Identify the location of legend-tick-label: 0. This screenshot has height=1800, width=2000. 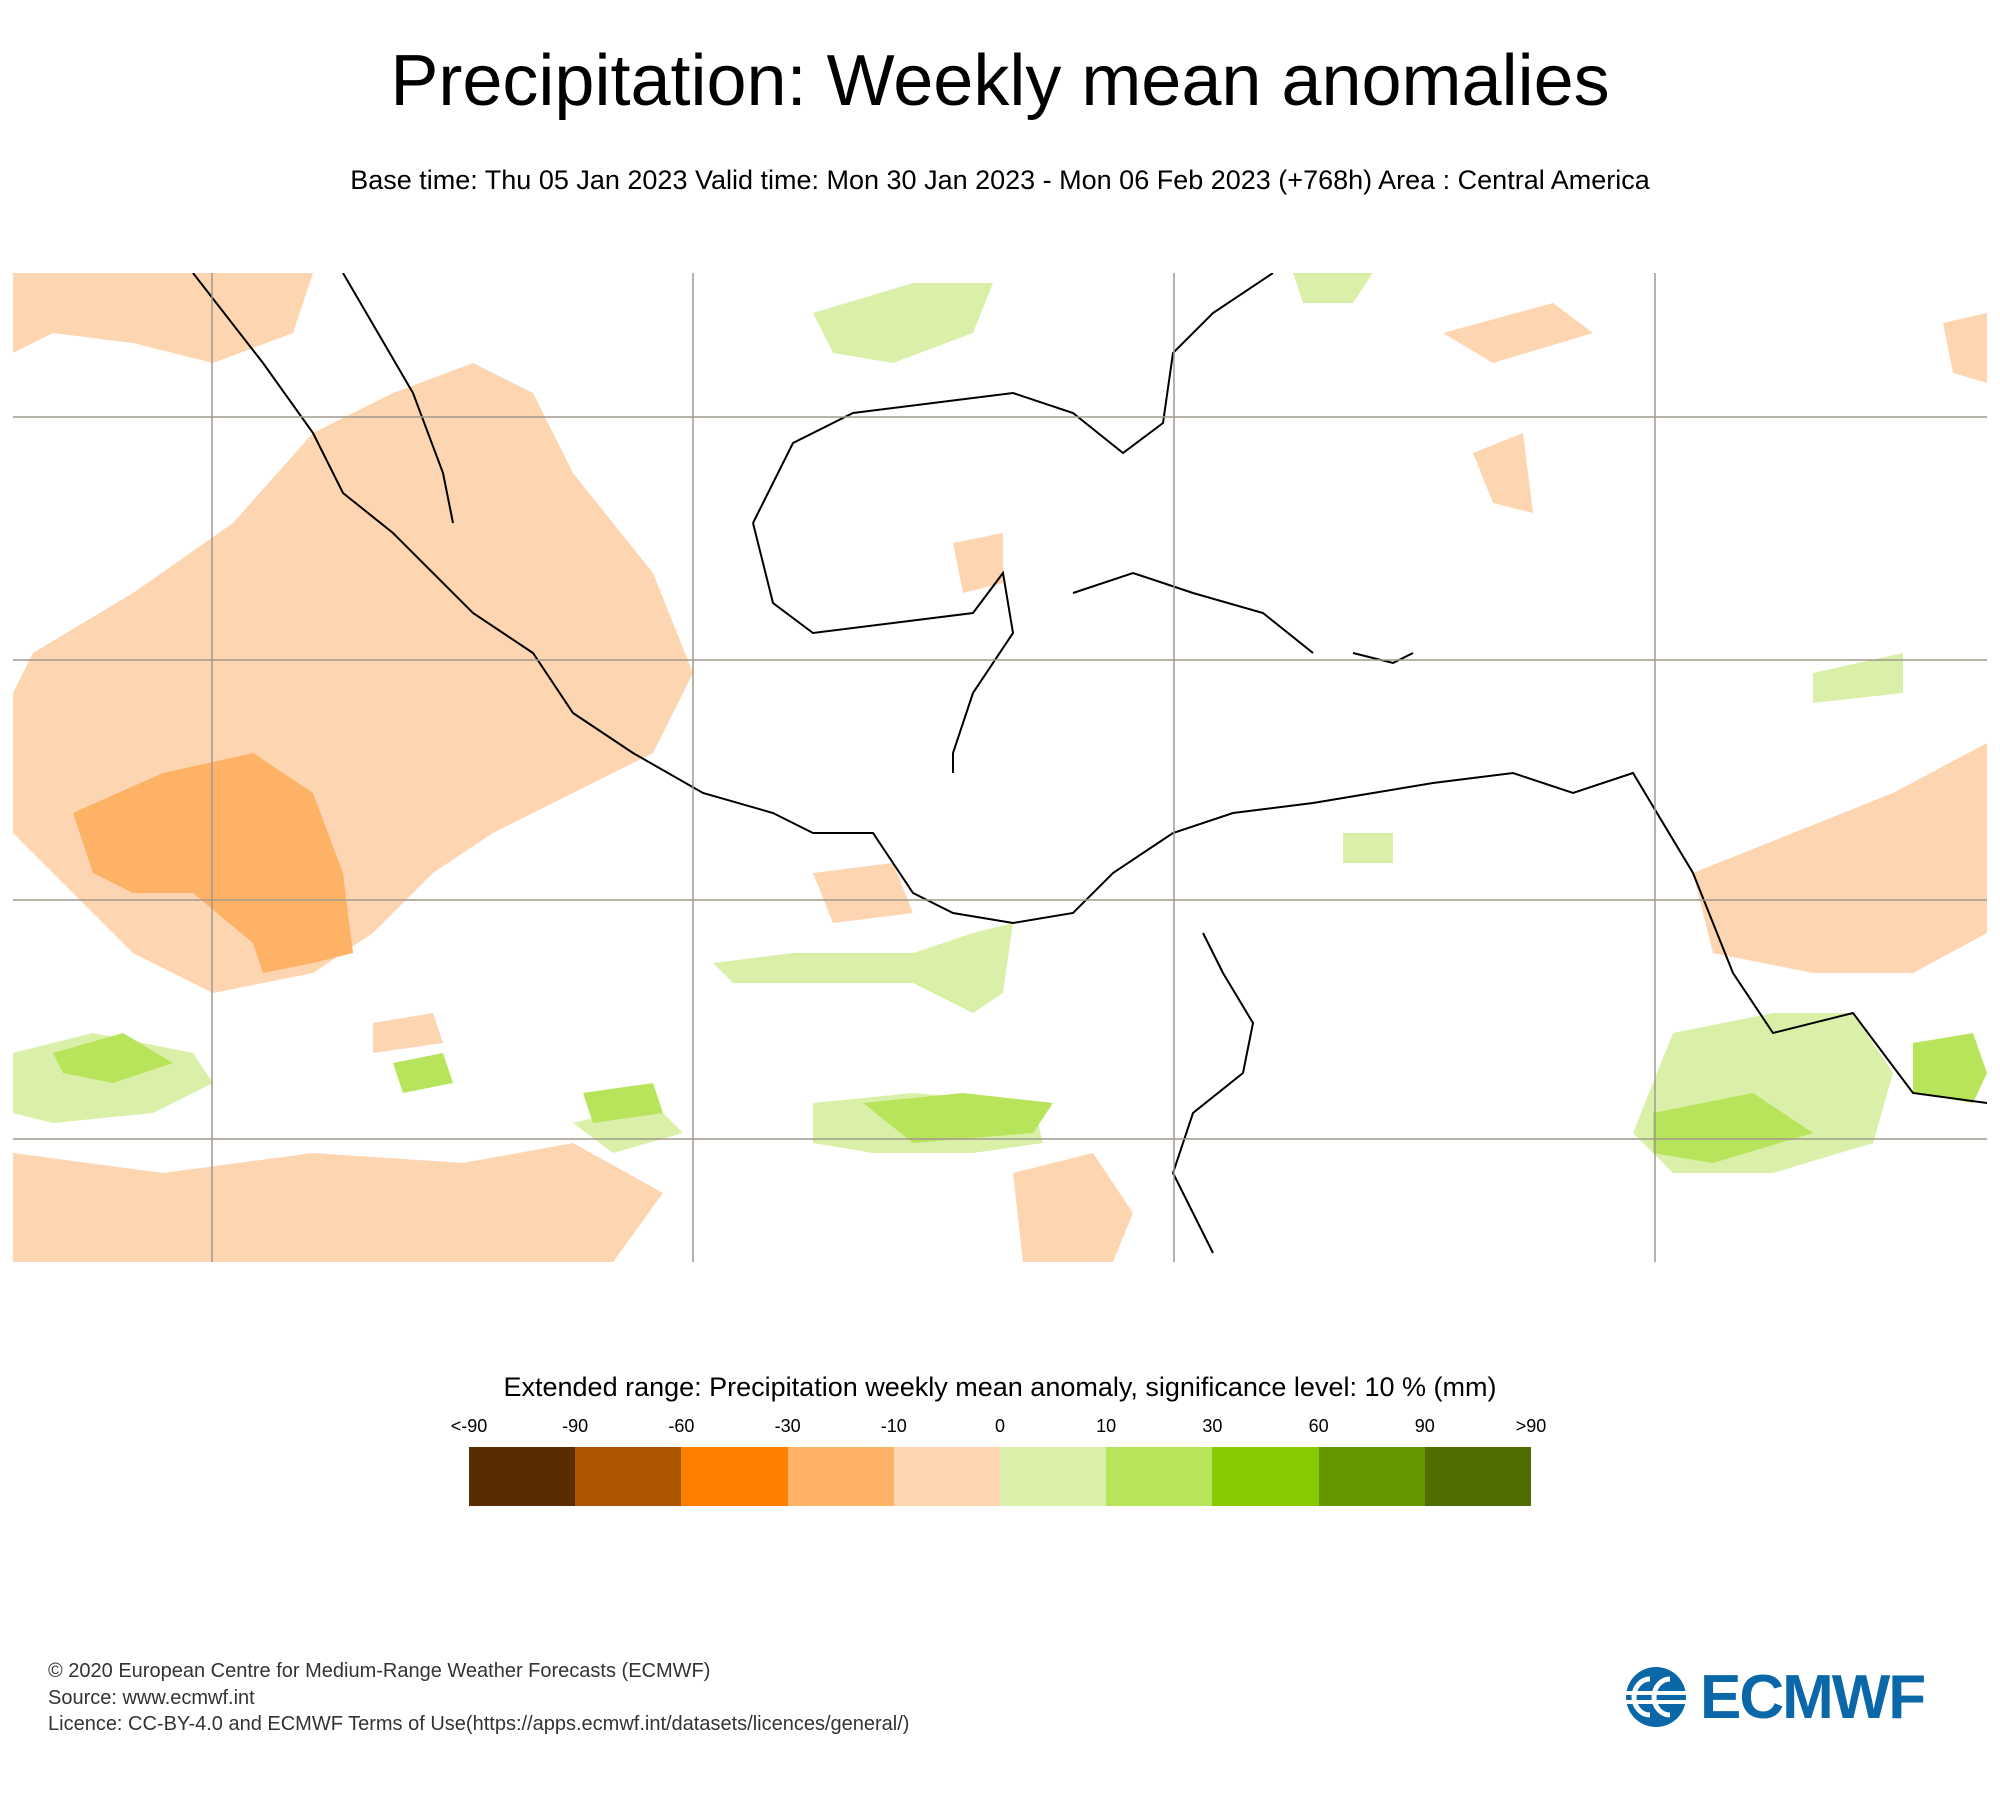
(1000, 1426).